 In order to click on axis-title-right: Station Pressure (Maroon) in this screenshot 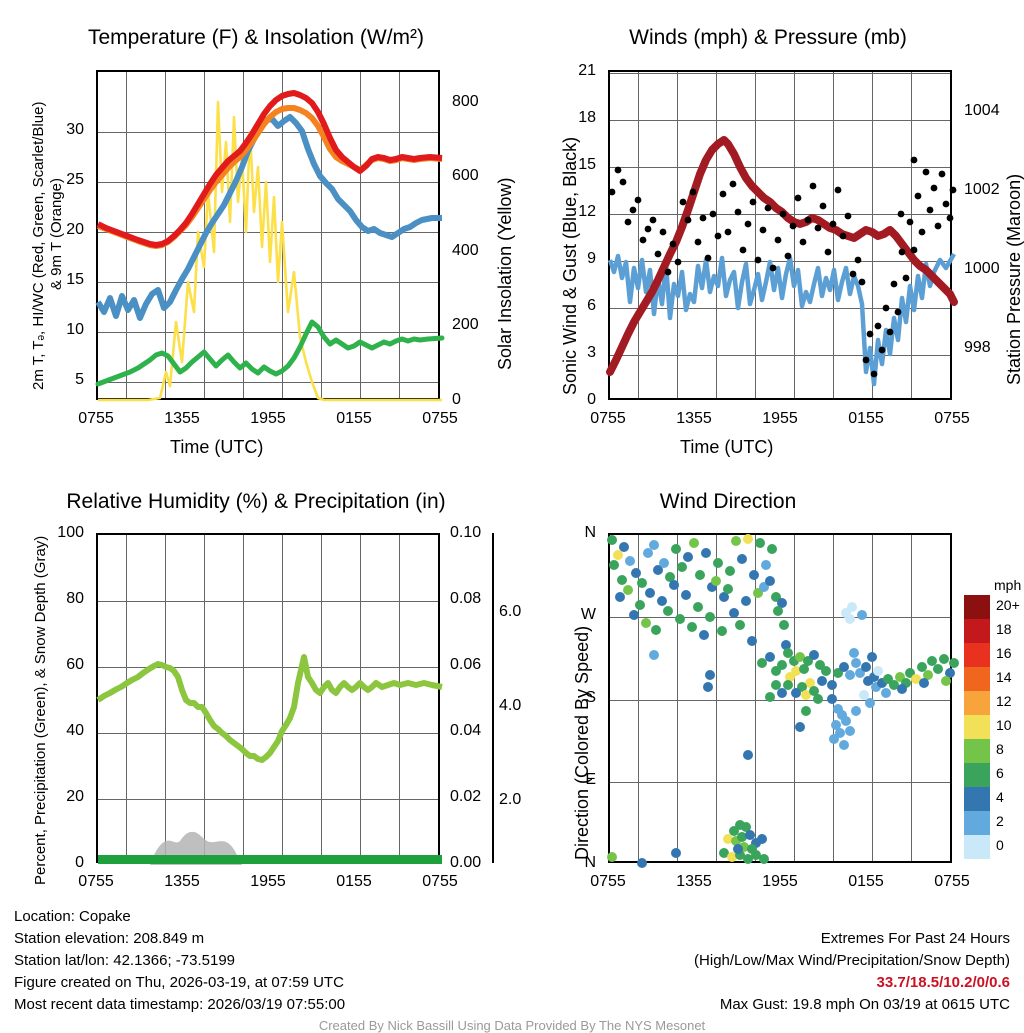, I will do `click(1014, 279)`.